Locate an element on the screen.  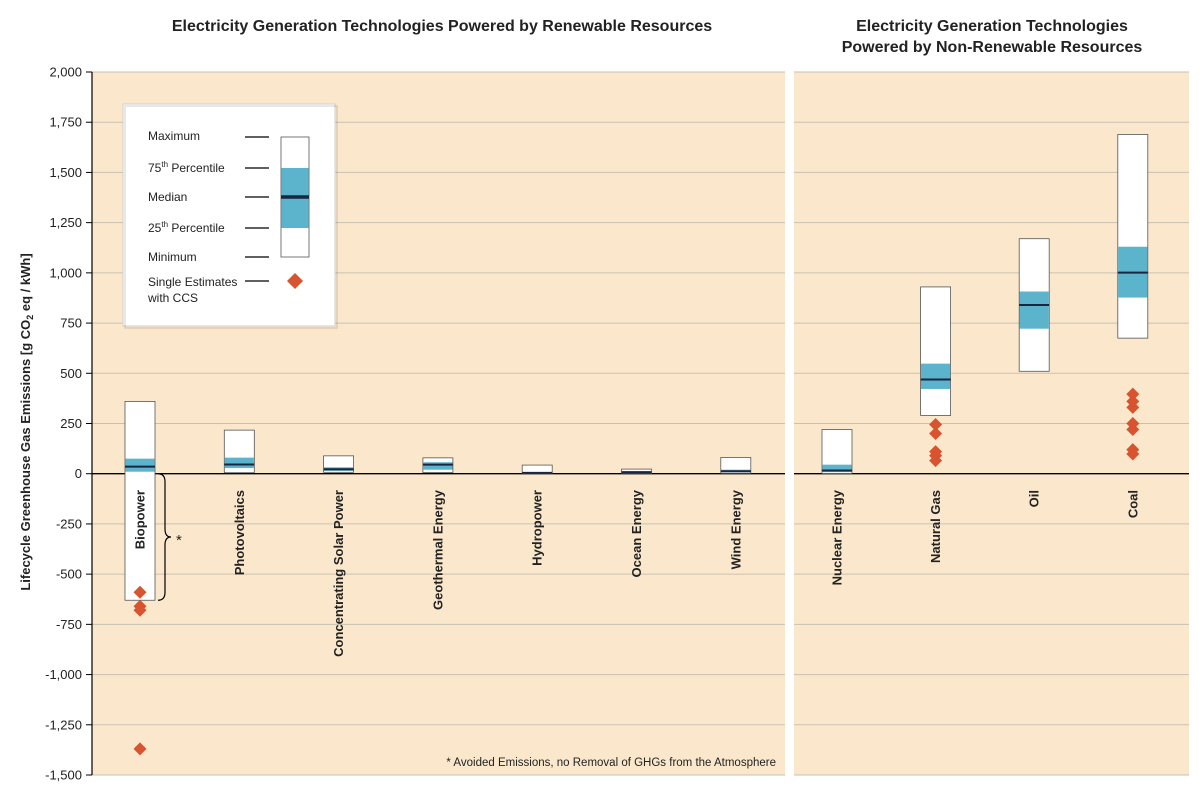
box-wind-energy is located at coordinates (736, 465).